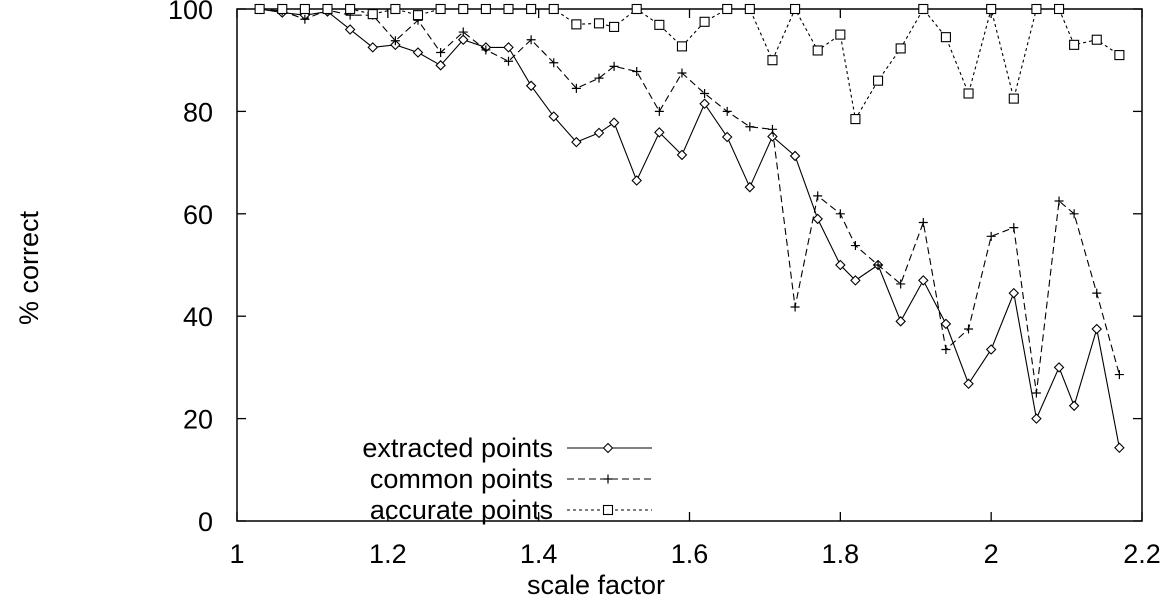  I want to click on legend-label: extracted points, so click(457, 448).